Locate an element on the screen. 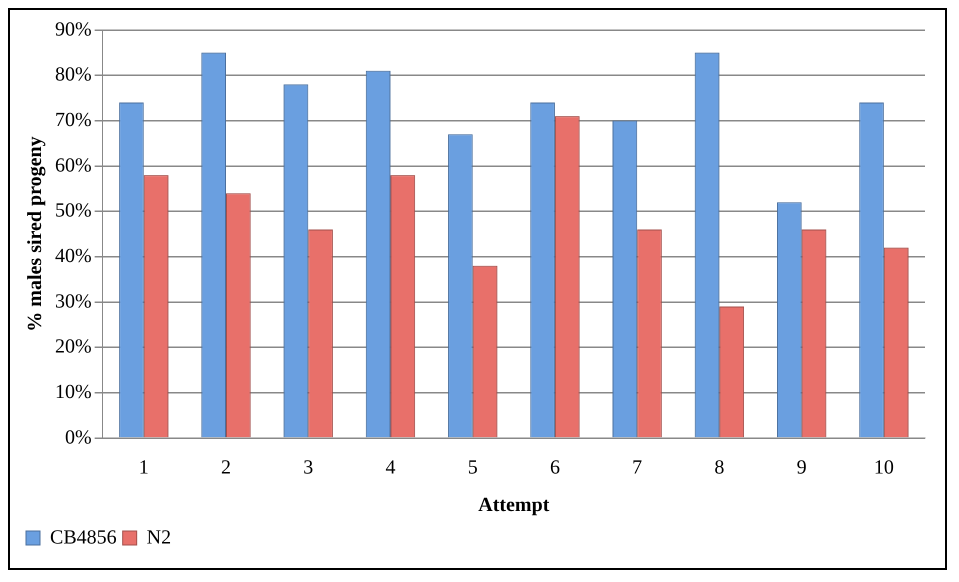 The height and width of the screenshot is (582, 959). y-tick-label: 80% is located at coordinates (73, 75).